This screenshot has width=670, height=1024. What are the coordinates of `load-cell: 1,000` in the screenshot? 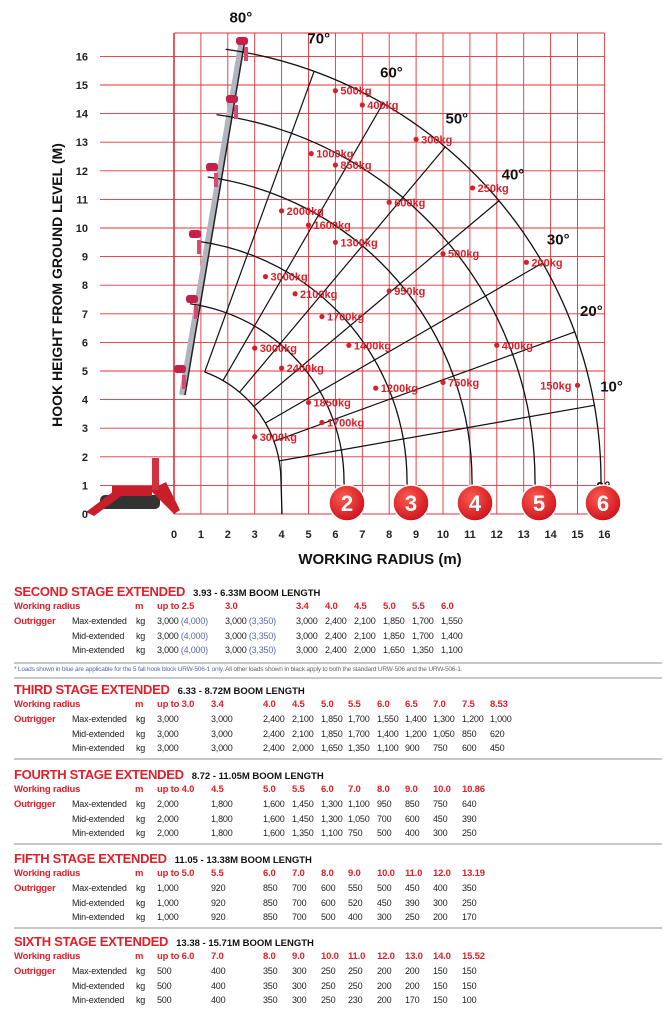 It's located at (168, 888).